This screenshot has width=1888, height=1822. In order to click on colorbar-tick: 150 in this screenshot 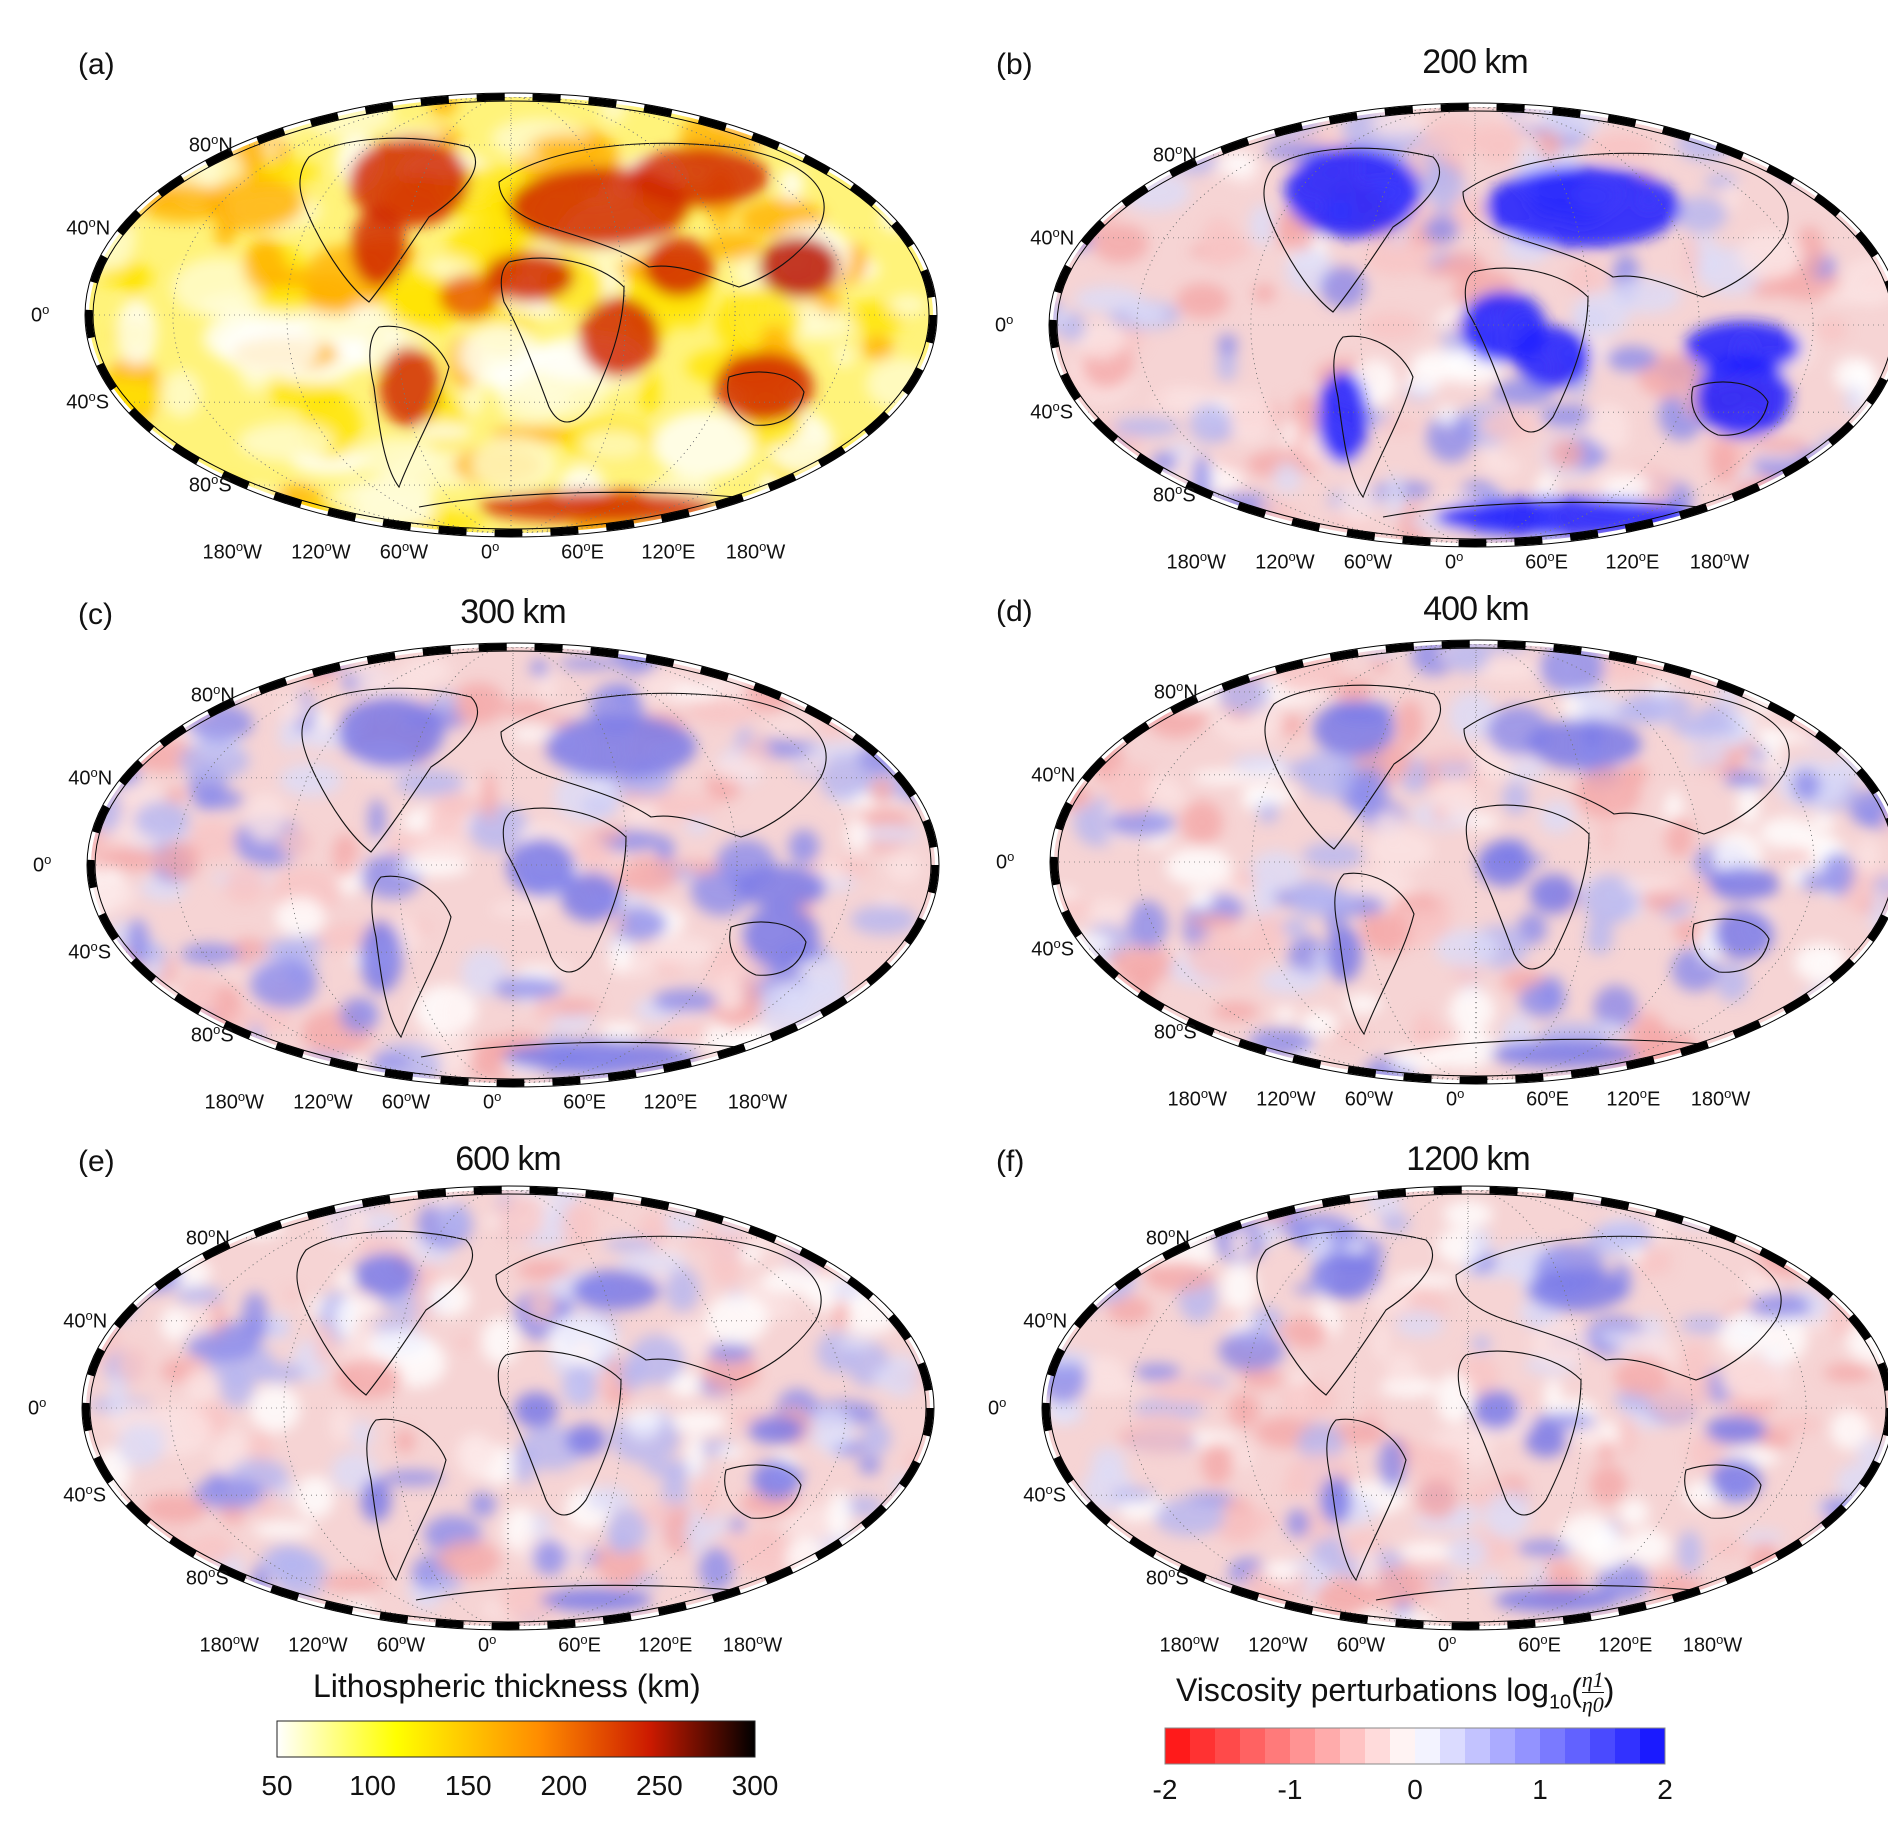, I will do `click(468, 1785)`.